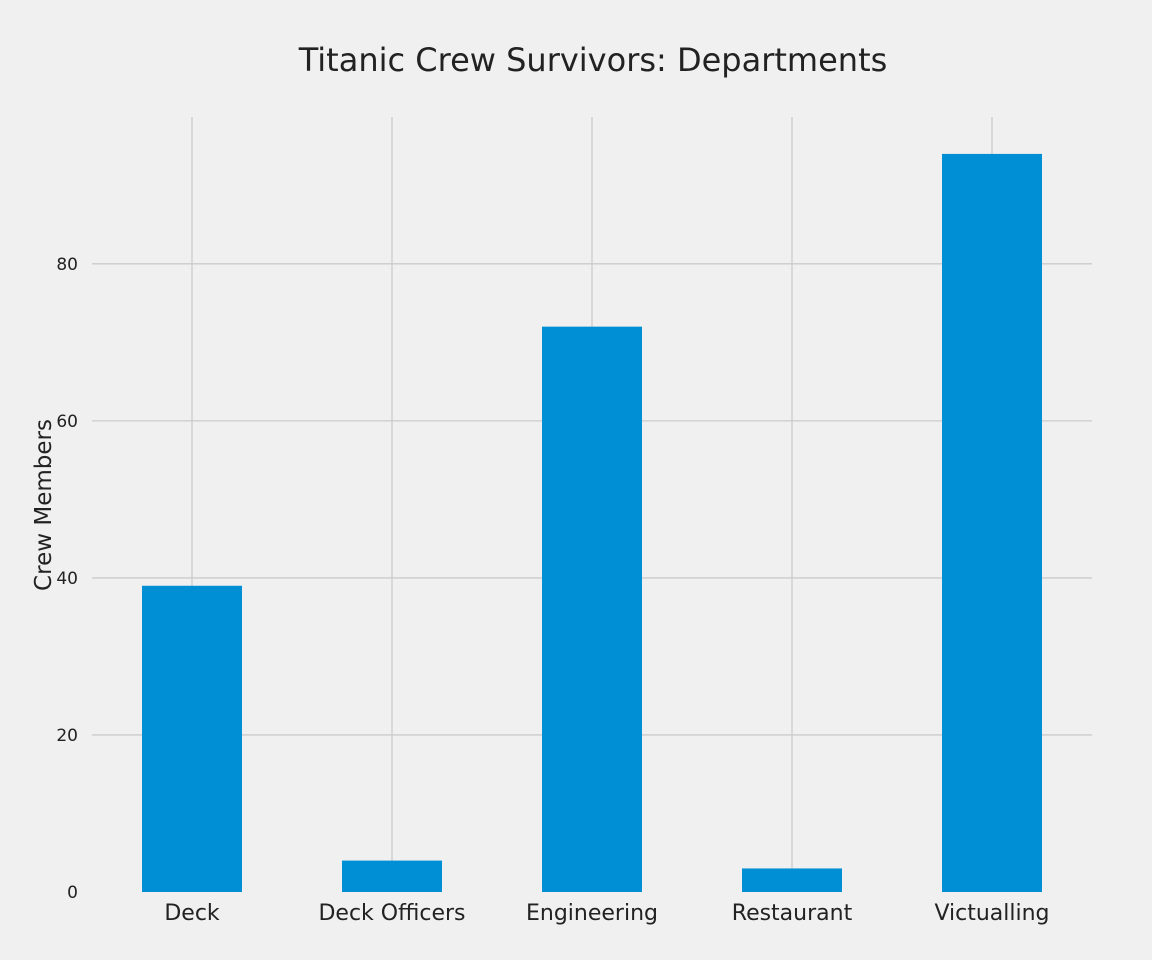  What do you see at coordinates (792, 880) in the screenshot?
I see `bar-restaurant` at bounding box center [792, 880].